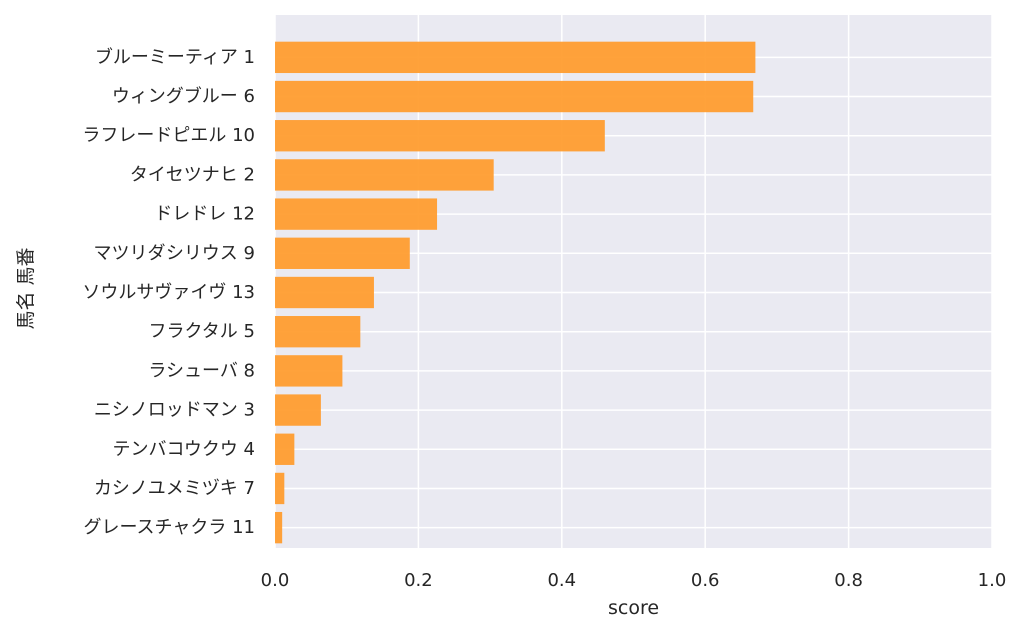 Image resolution: width=1024 pixels, height=634 pixels. What do you see at coordinates (202, 331) in the screenshot?
I see `y-tick-label: フラクタル 5` at bounding box center [202, 331].